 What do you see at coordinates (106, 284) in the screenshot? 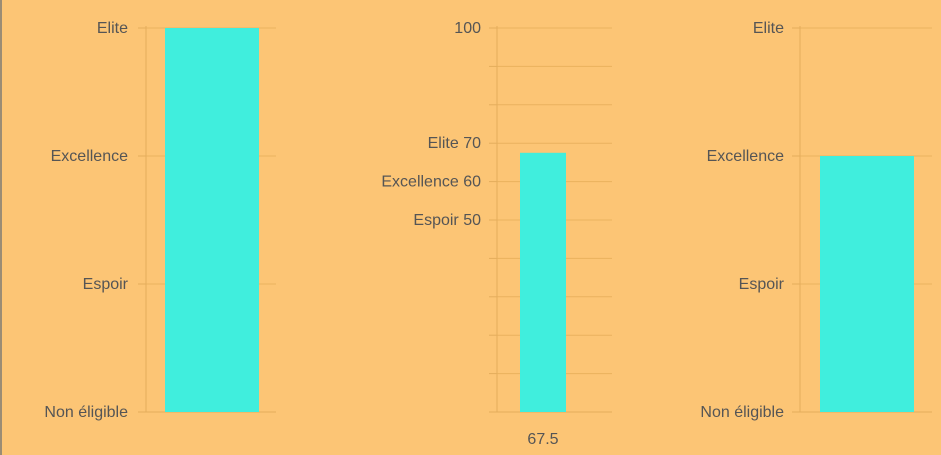
I see `chart1-tick-label: Espoir` at bounding box center [106, 284].